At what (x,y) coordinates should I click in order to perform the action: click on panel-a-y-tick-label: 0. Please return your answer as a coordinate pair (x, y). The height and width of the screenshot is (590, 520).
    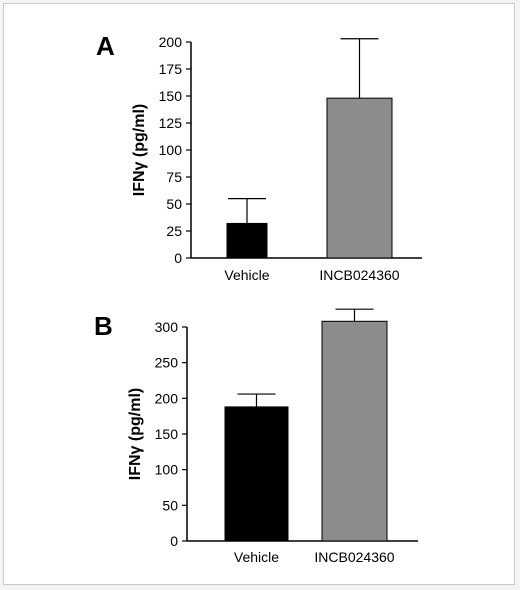
    Looking at the image, I should click on (178, 258).